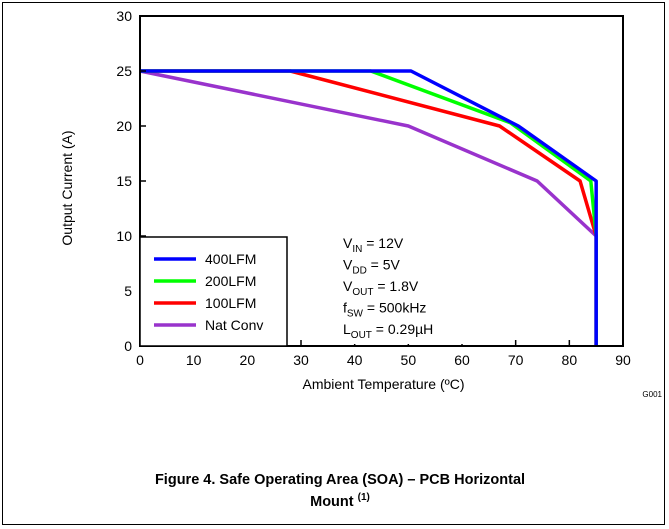 Image resolution: width=669 pixels, height=529 pixels. What do you see at coordinates (140, 360) in the screenshot?
I see `x-tick-label: 0` at bounding box center [140, 360].